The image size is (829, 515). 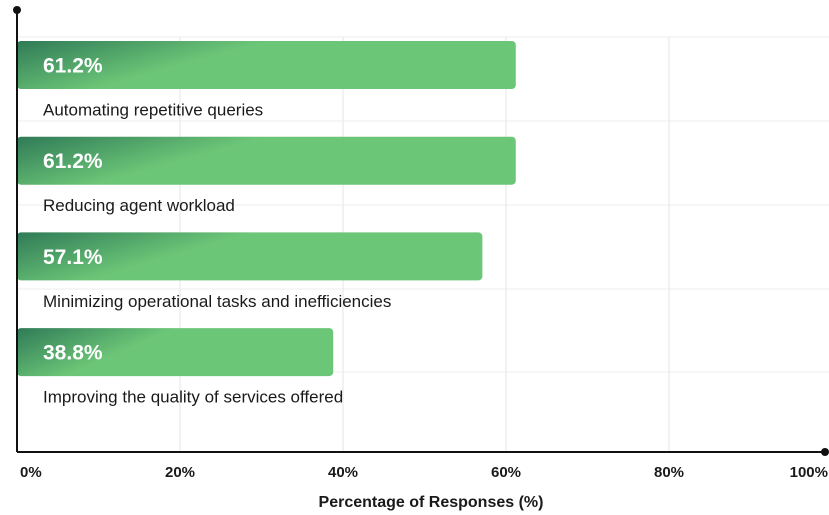 What do you see at coordinates (669, 472) in the screenshot?
I see `x-tick-label: 80%` at bounding box center [669, 472].